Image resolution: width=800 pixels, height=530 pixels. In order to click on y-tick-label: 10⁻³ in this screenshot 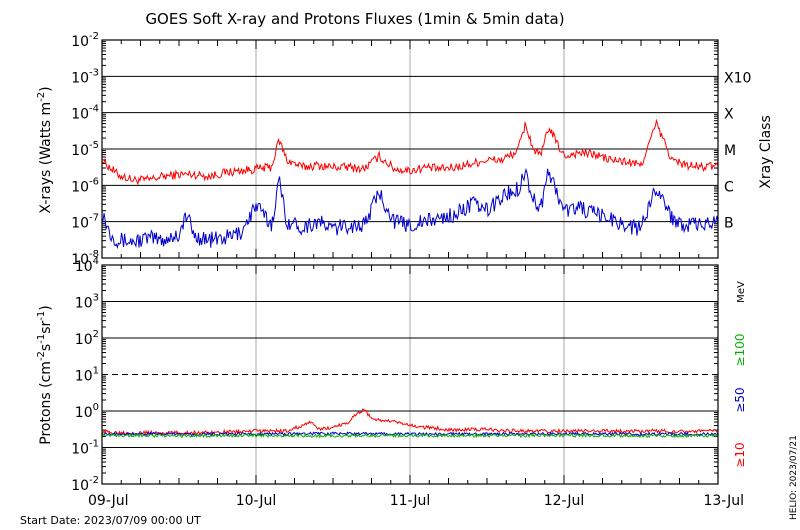, I will do `click(85, 76)`.